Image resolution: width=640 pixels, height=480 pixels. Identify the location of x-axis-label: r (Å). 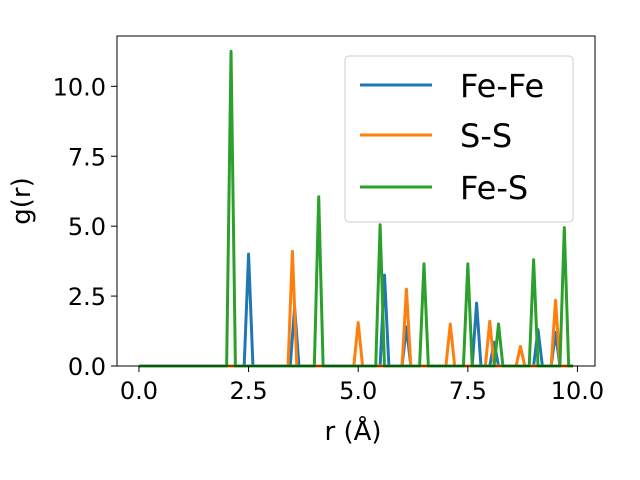
(352, 431).